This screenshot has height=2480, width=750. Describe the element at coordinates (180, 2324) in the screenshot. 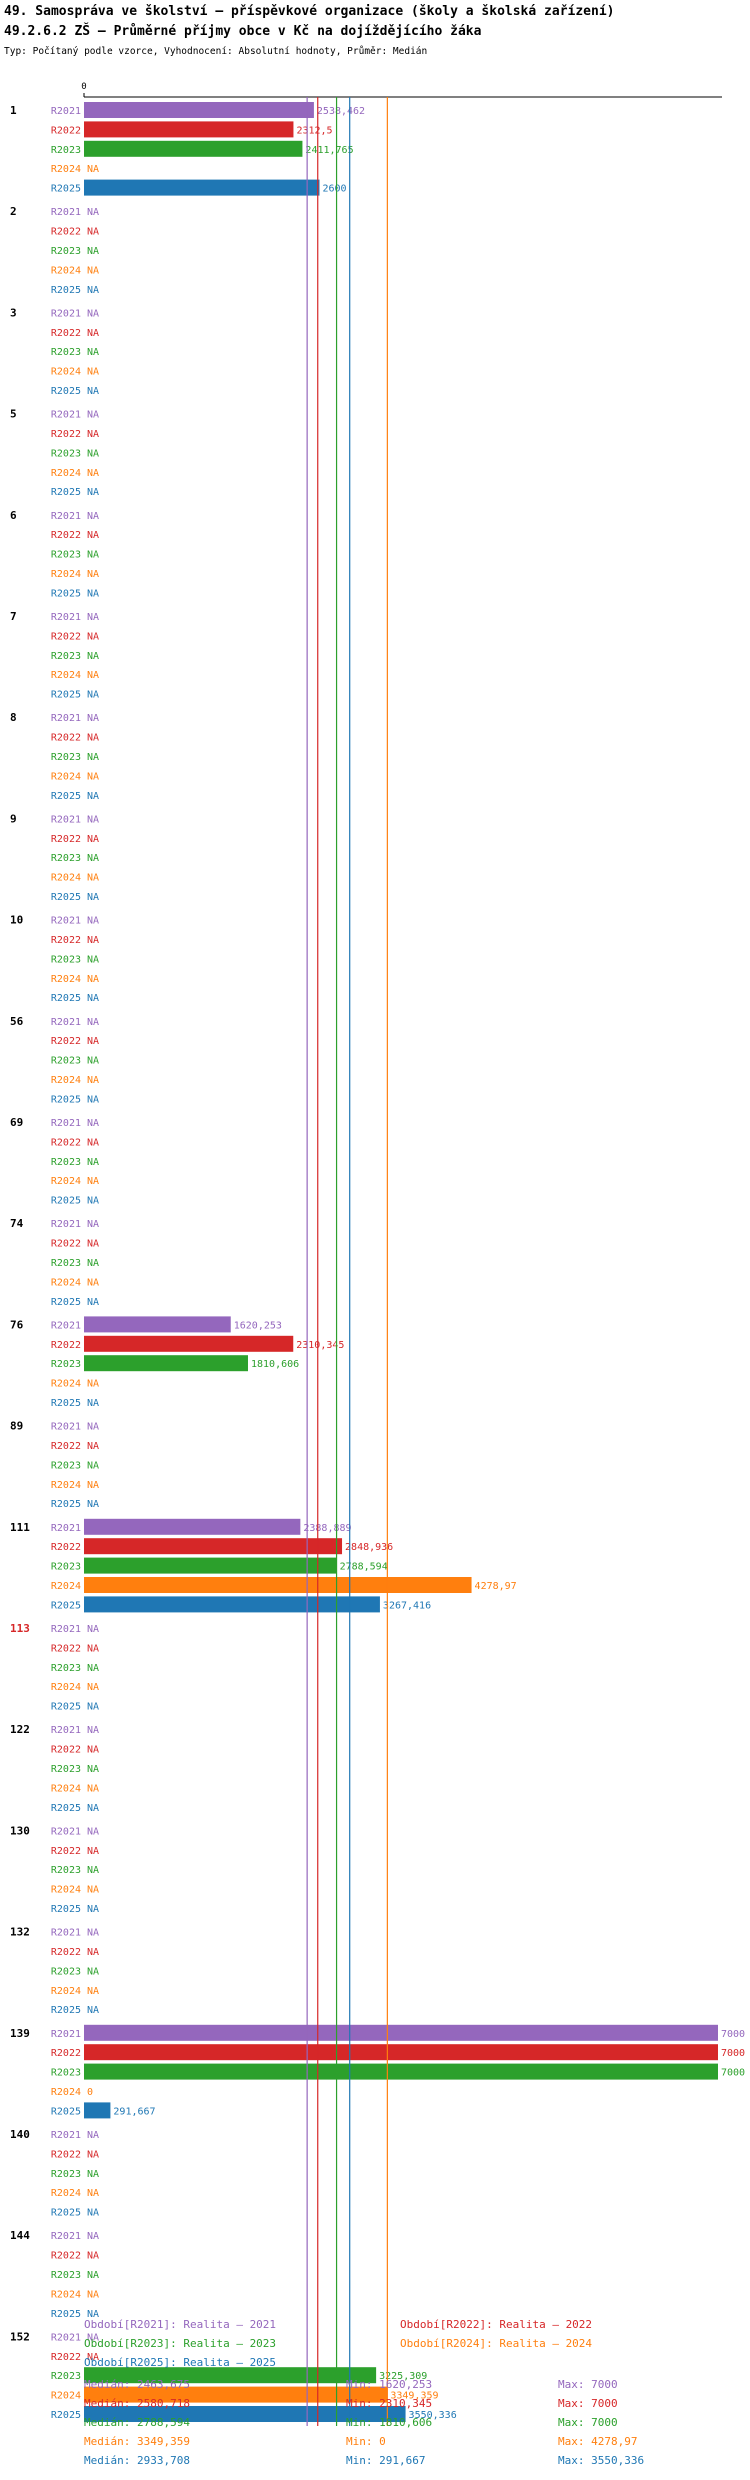

I see `legend-item-R2021: Období[R2021]: Realita – 2021` at that location.